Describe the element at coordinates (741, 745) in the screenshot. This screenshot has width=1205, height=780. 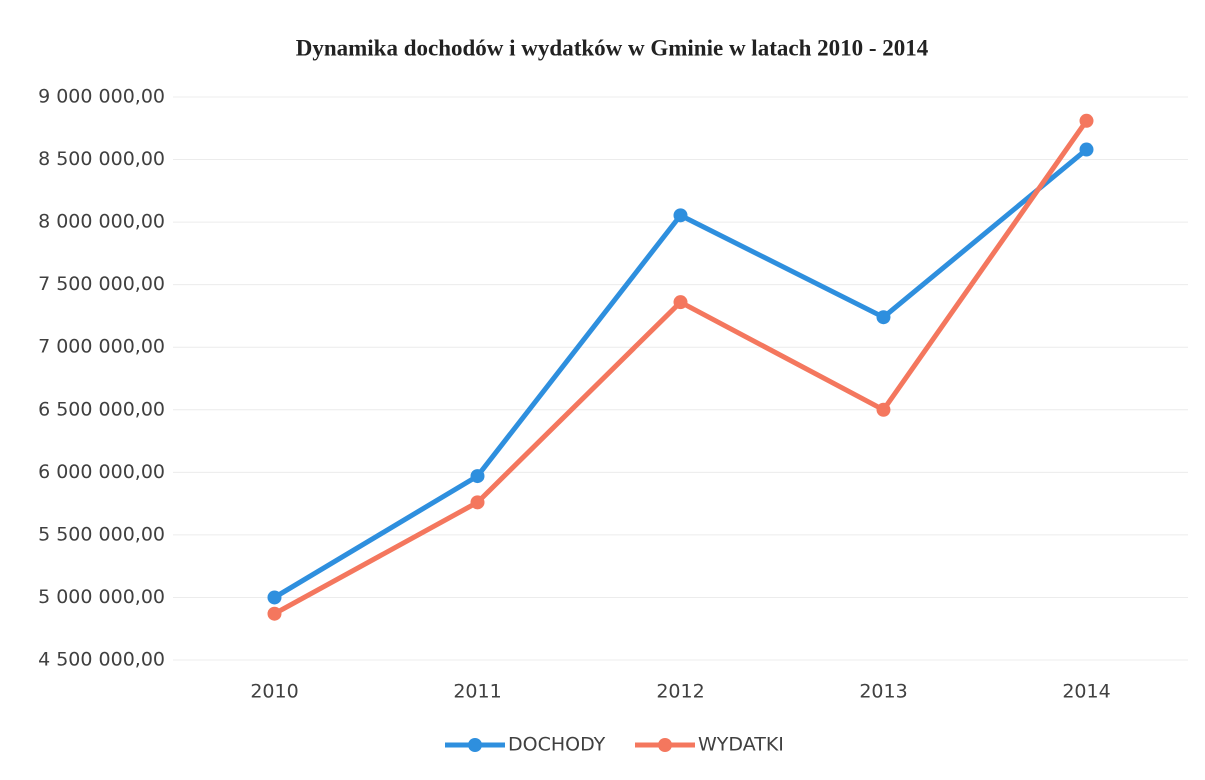
I see `legend-label: WYDATKI` at that location.